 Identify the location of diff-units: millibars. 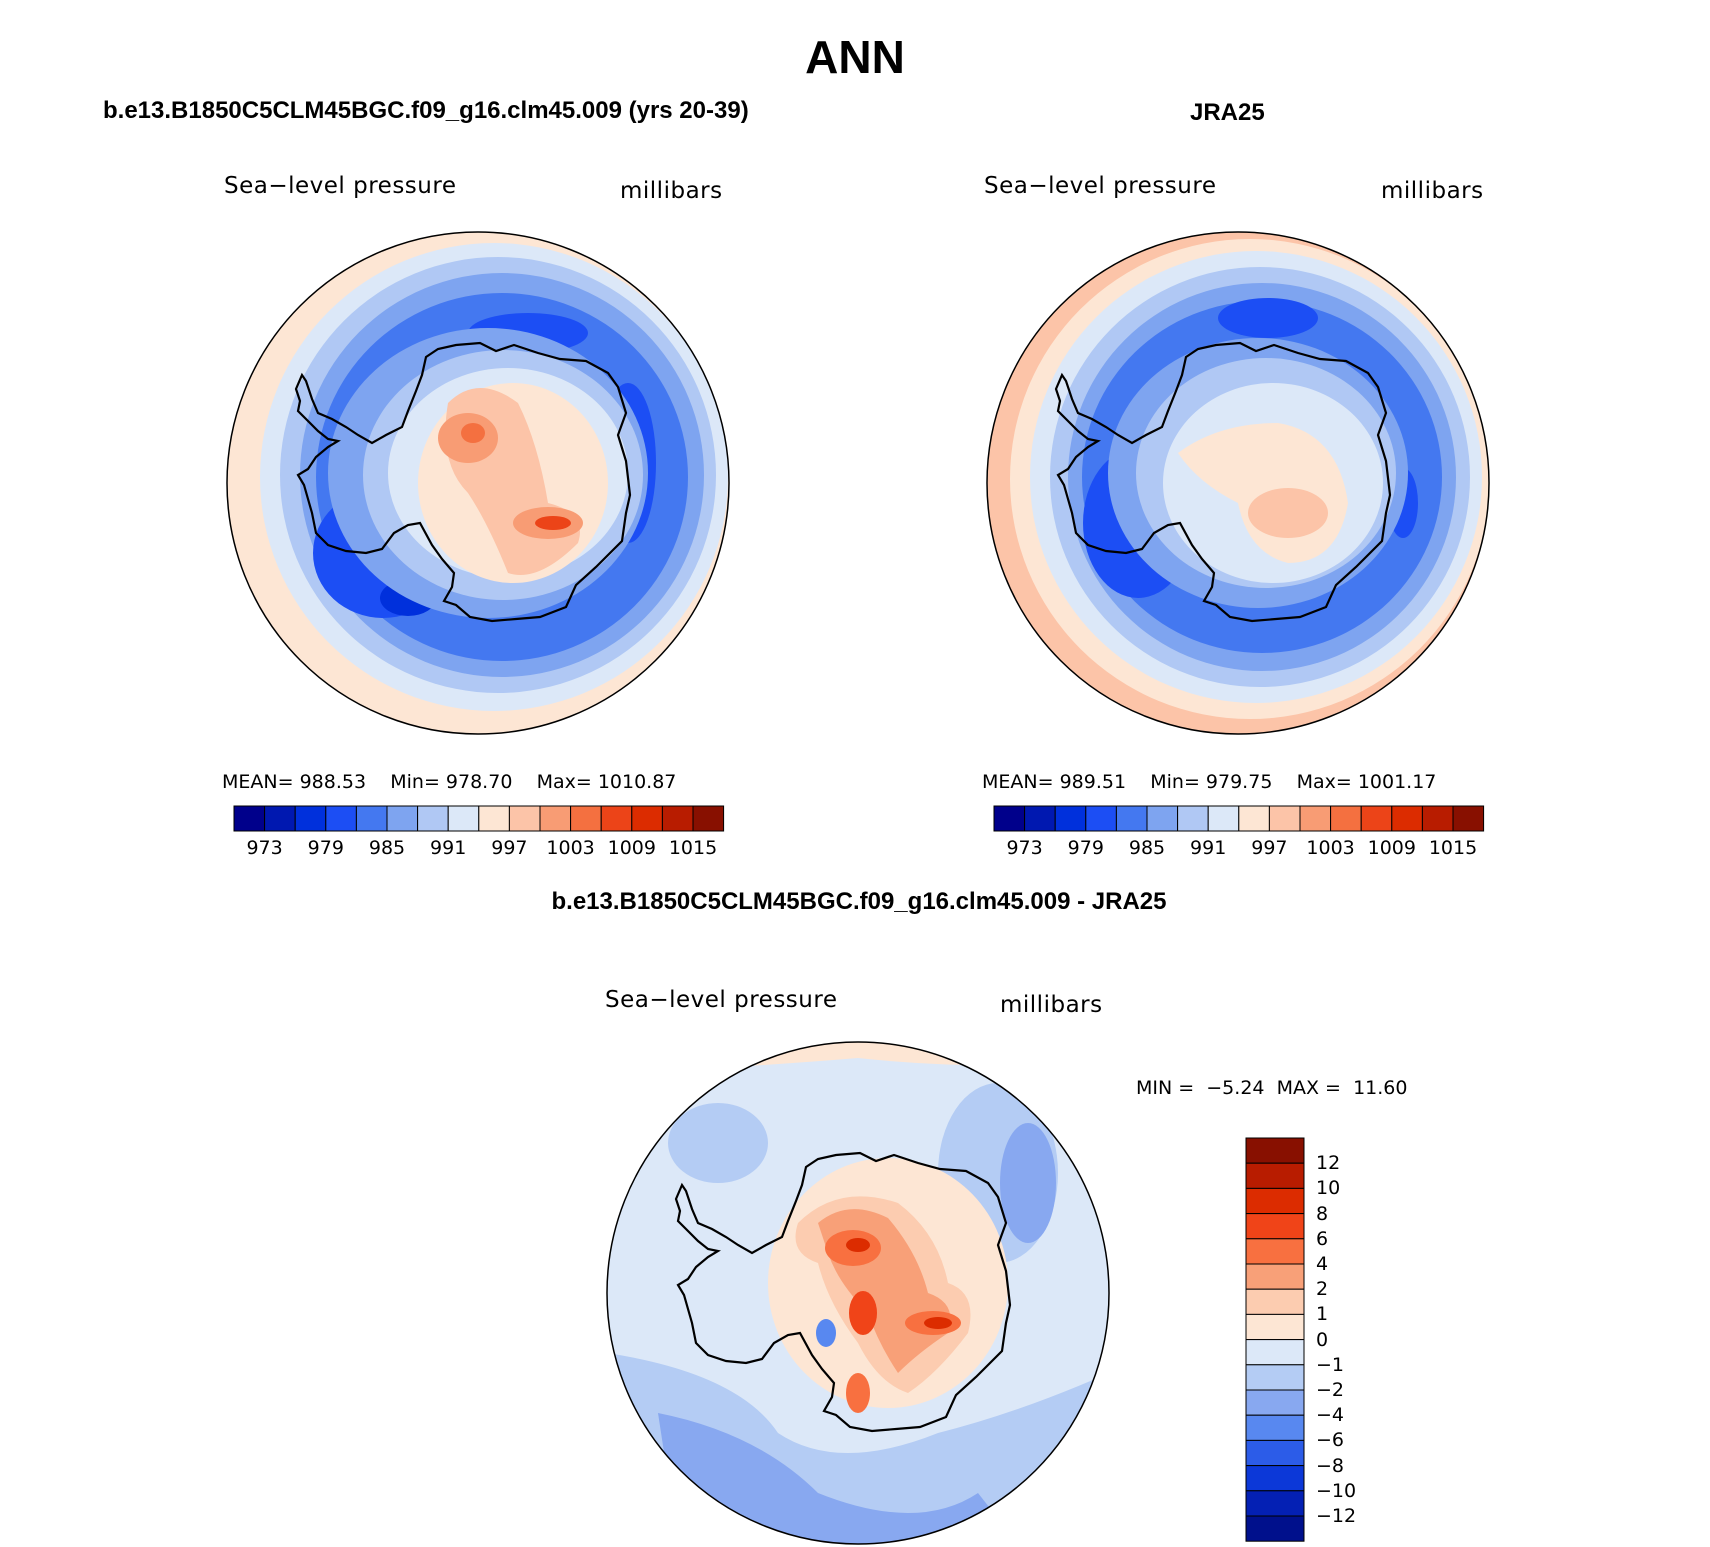
(1051, 1005).